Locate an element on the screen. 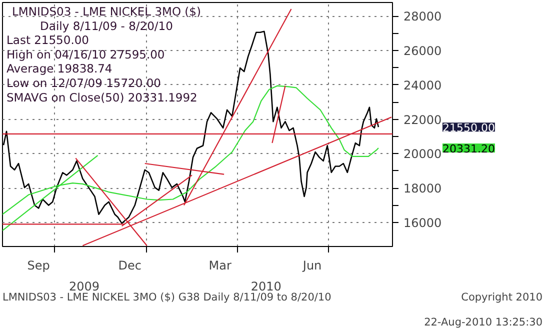 The width and height of the screenshot is (548, 329). x-tick-label: Sep is located at coordinates (38, 265).